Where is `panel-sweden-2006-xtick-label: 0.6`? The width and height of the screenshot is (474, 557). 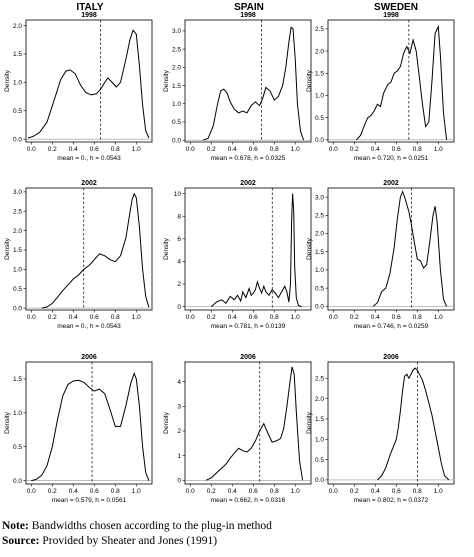 panel-sweden-2006-xtick-label: 0.6 is located at coordinates (396, 491).